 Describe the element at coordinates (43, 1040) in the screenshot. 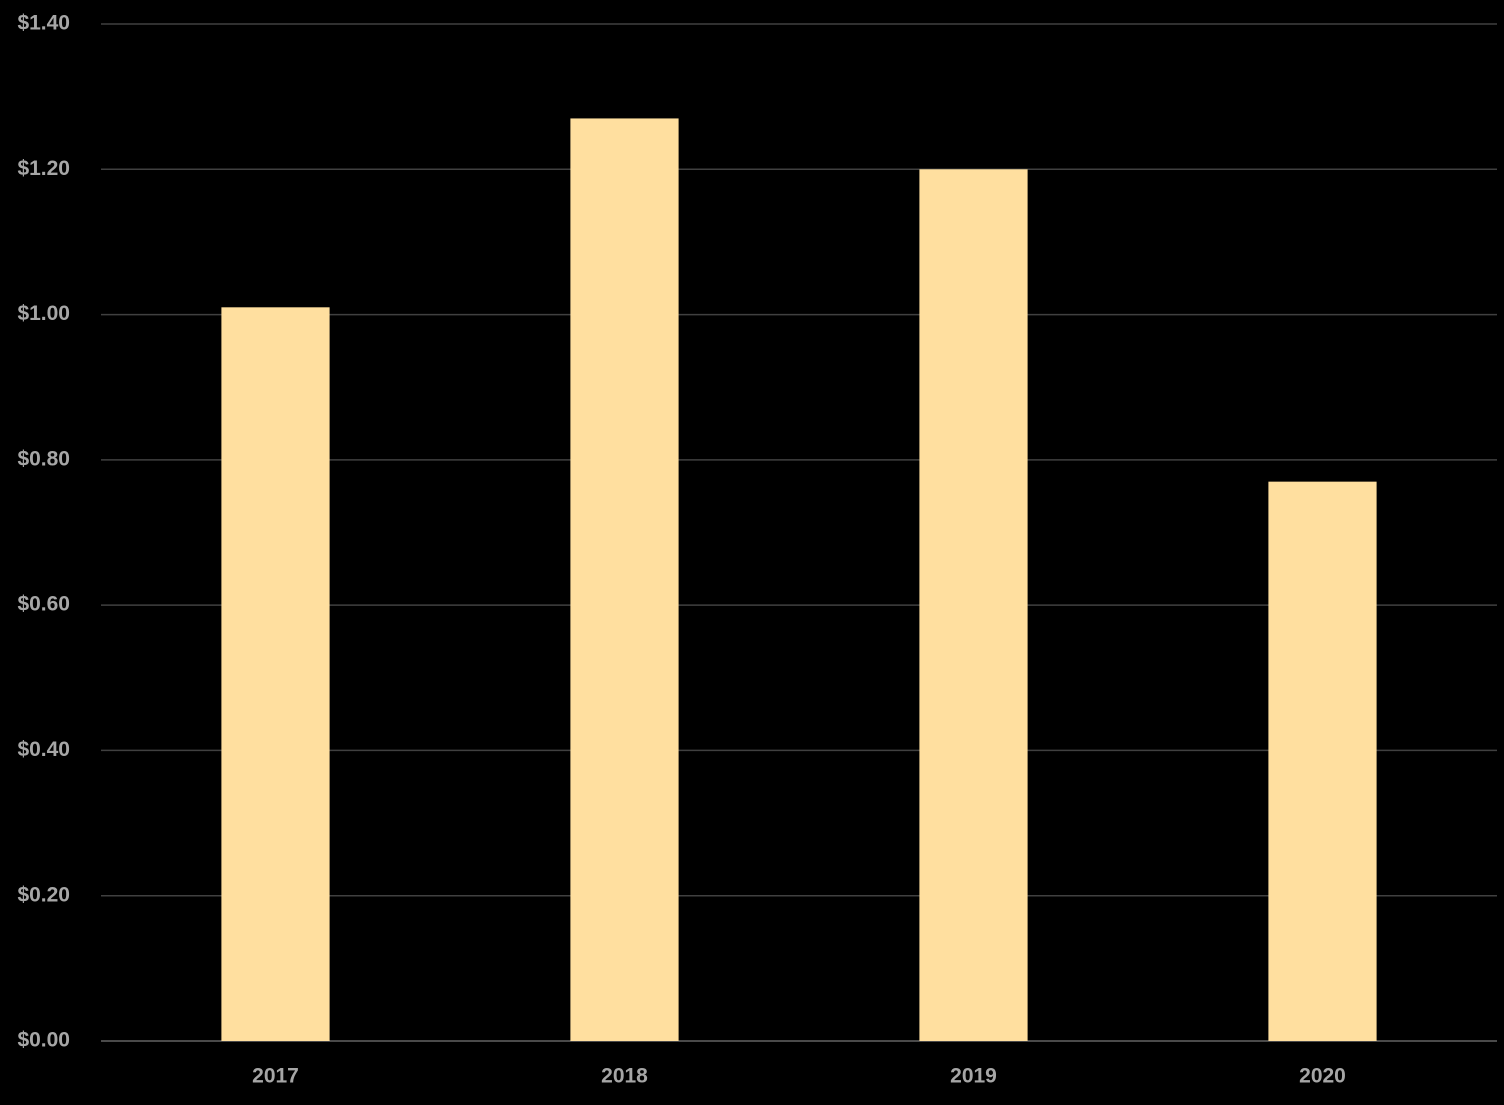

I see `y-tick-label: $0.00` at that location.